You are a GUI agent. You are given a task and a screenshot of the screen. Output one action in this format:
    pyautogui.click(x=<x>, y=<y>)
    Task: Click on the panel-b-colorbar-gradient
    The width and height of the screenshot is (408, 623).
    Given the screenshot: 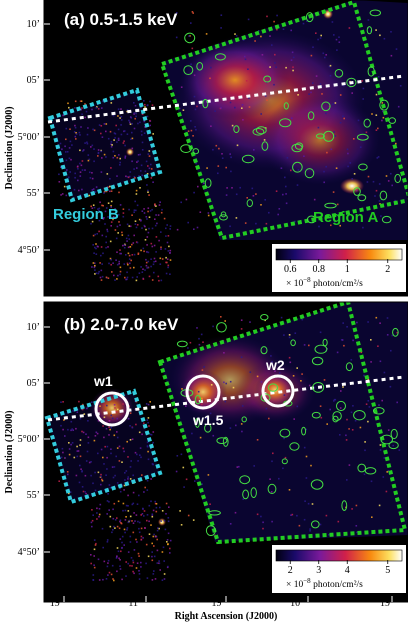 What is the action you would take?
    pyautogui.click(x=339, y=555)
    